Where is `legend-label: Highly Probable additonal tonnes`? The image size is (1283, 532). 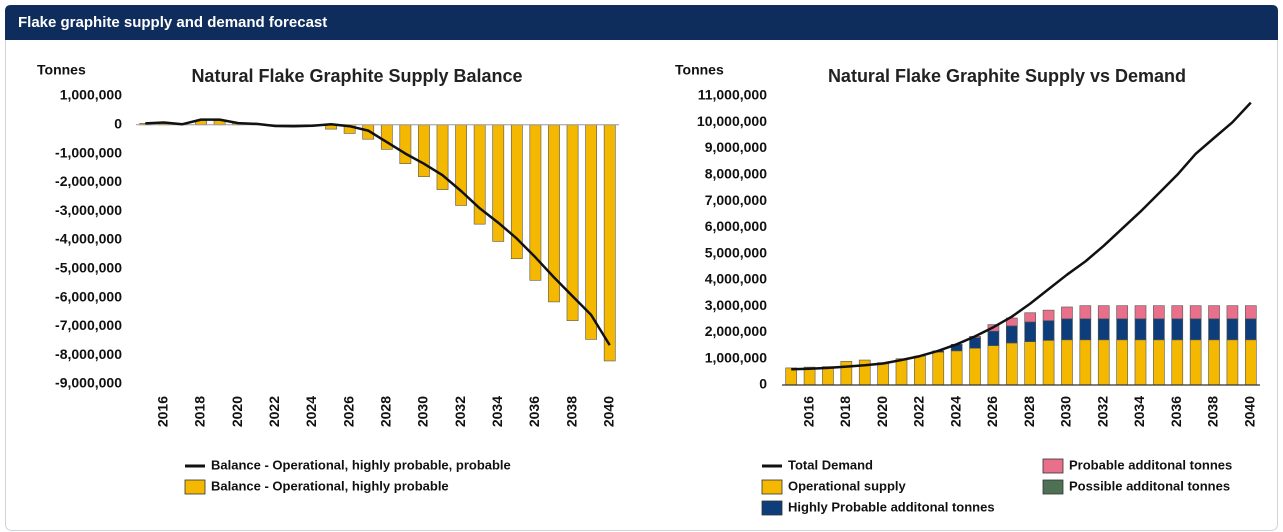
legend-label: Highly Probable additonal tonnes is located at coordinates (891, 506).